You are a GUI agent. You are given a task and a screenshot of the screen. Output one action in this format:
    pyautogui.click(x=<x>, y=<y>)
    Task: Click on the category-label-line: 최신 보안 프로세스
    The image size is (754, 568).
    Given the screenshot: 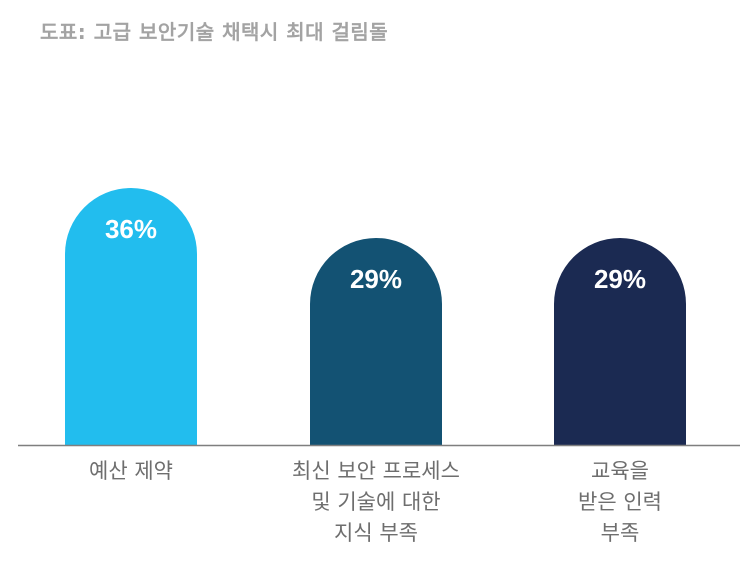 What is the action you would take?
    pyautogui.click(x=376, y=471)
    